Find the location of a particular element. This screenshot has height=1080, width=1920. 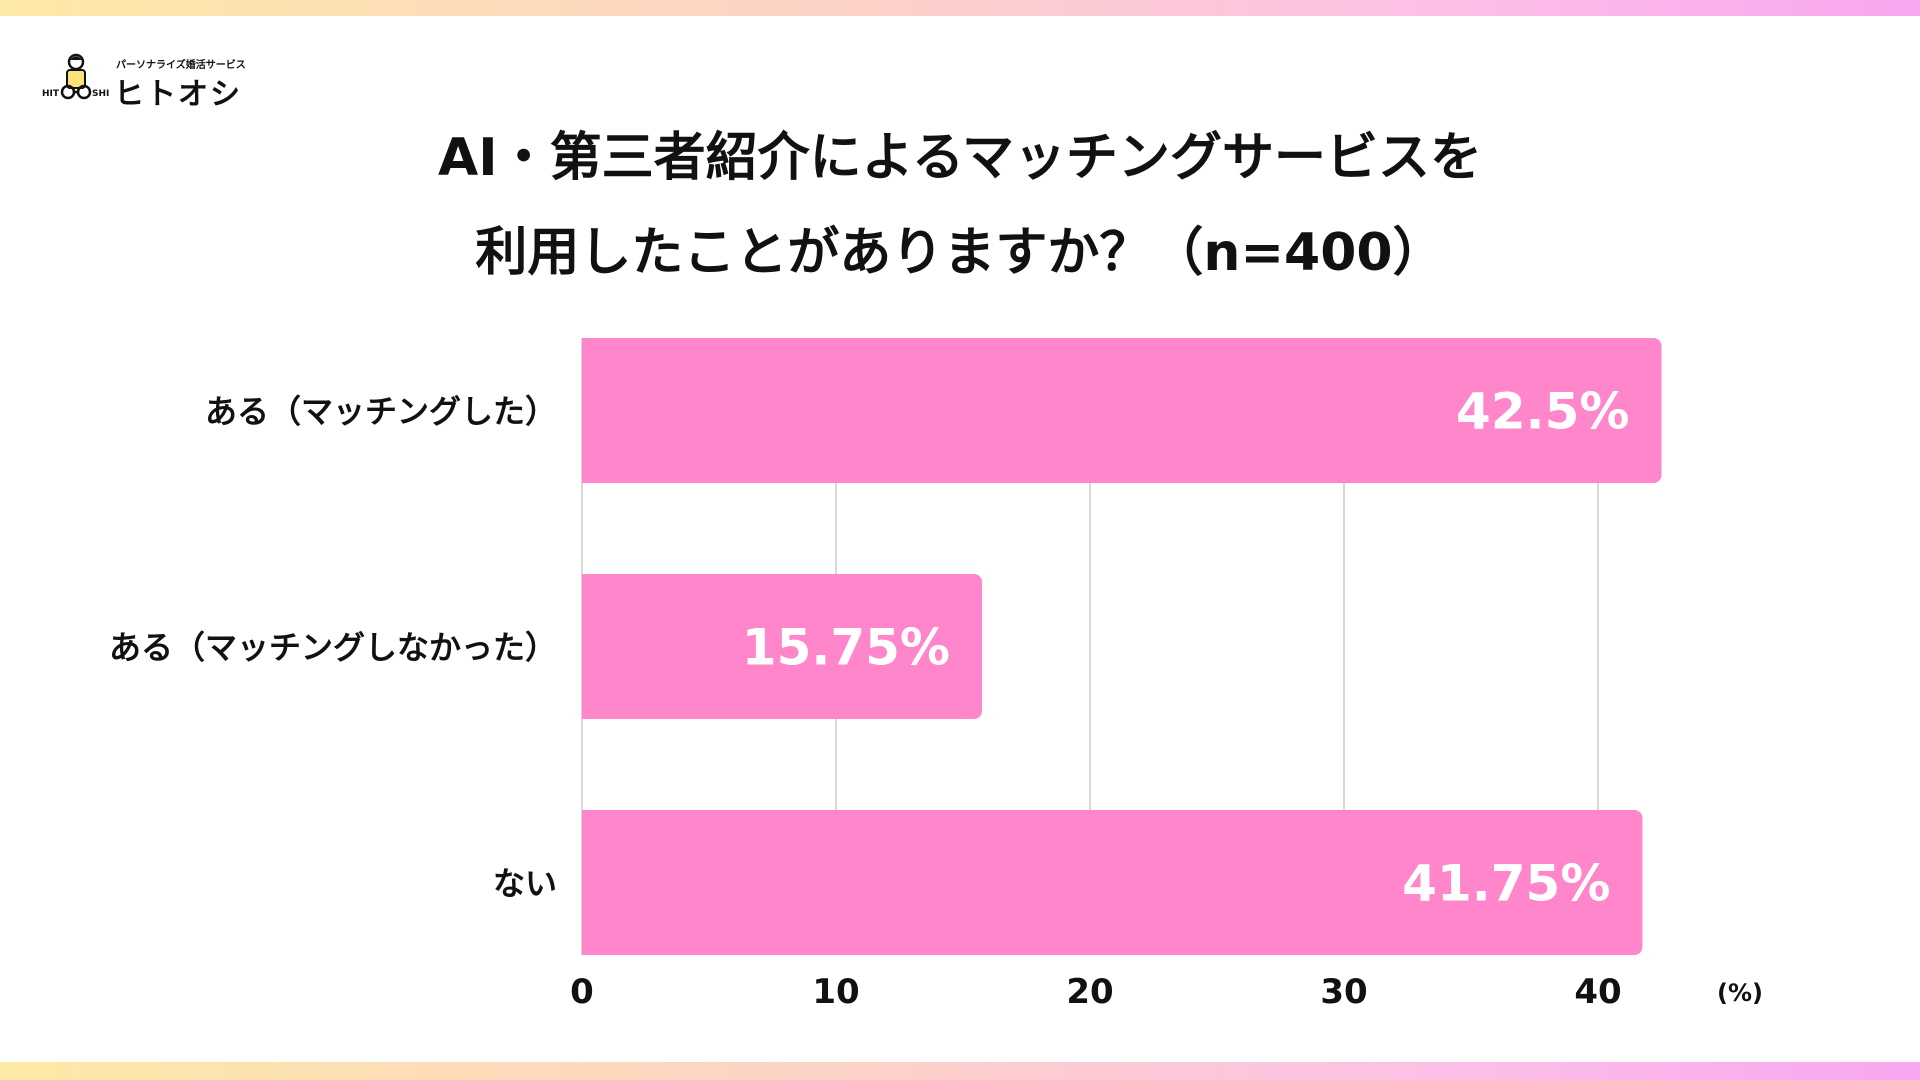

bar-value-label: 41.75% is located at coordinates (1506, 884).